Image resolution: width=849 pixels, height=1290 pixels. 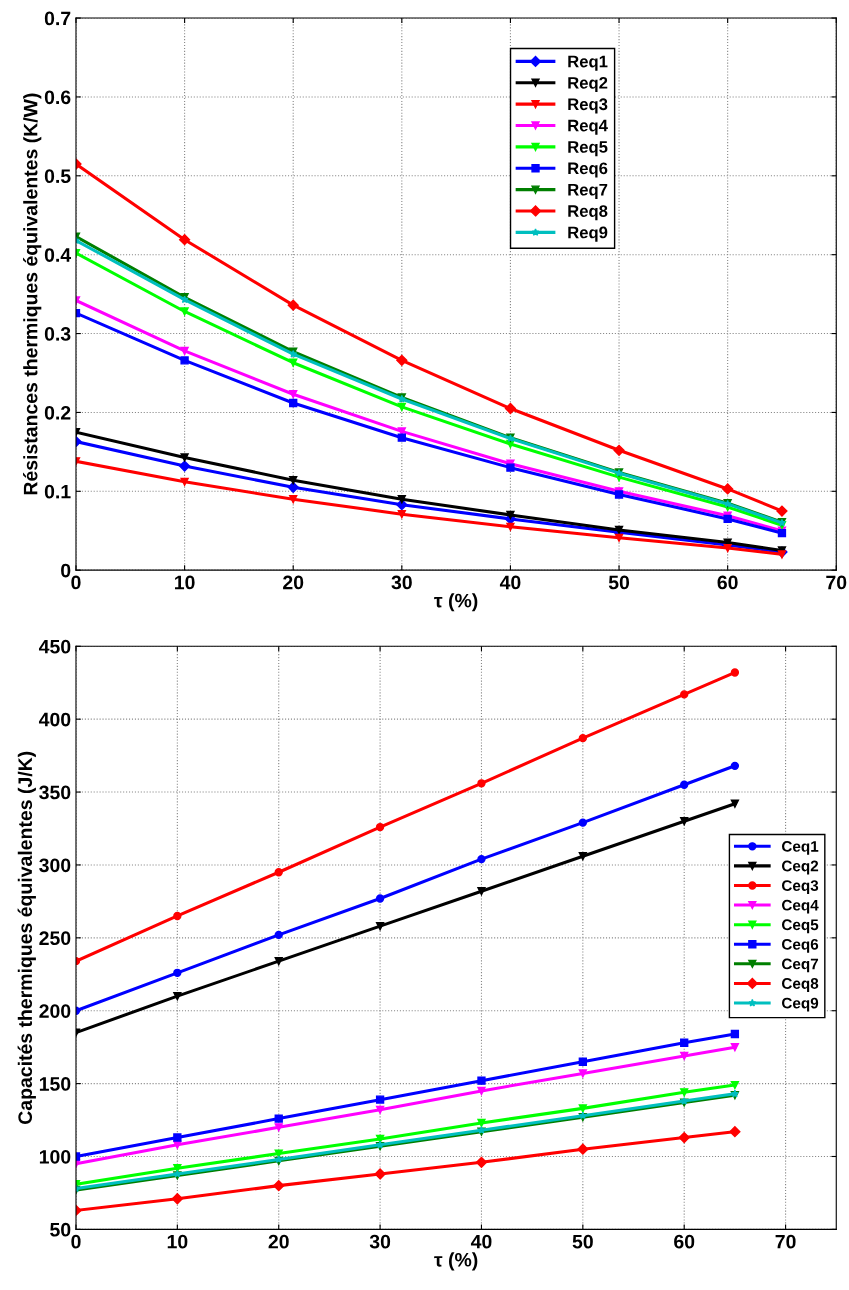 I want to click on y-tick-label: 0, so click(x=66, y=570).